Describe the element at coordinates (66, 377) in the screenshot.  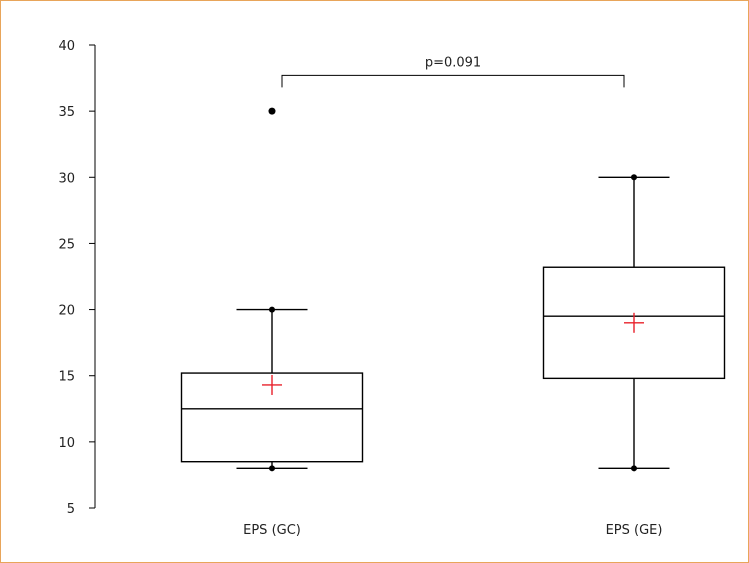
I see `y-tick-label: 15` at that location.